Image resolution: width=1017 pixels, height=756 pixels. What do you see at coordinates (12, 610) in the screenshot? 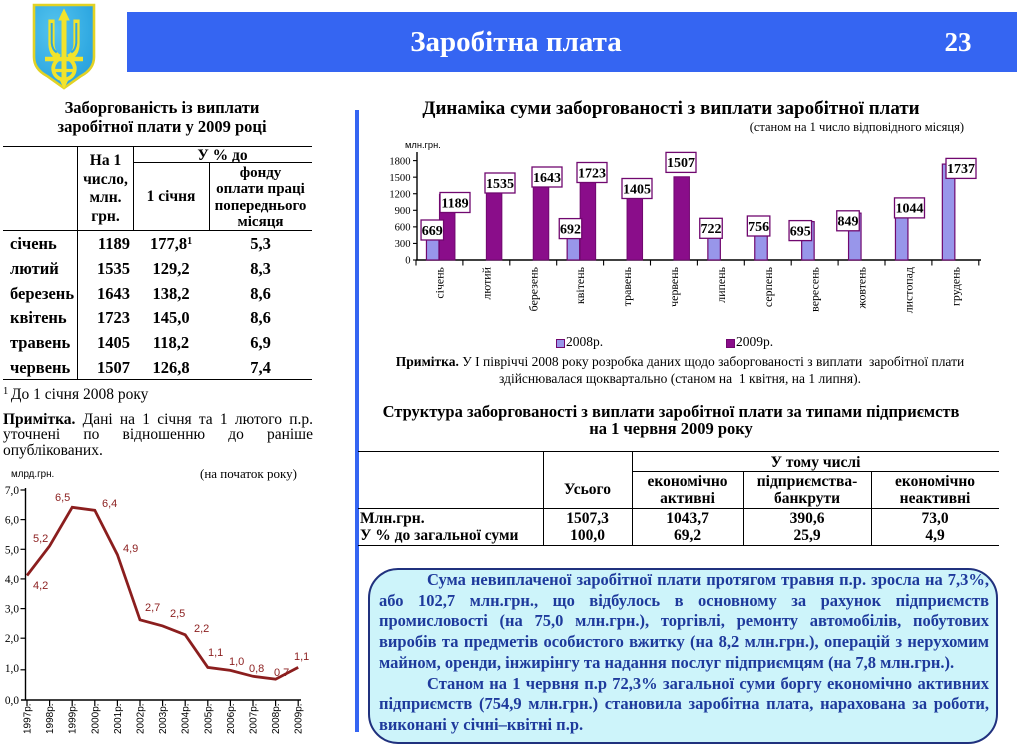
I see `svg-text: 3,0` at bounding box center [12, 610].